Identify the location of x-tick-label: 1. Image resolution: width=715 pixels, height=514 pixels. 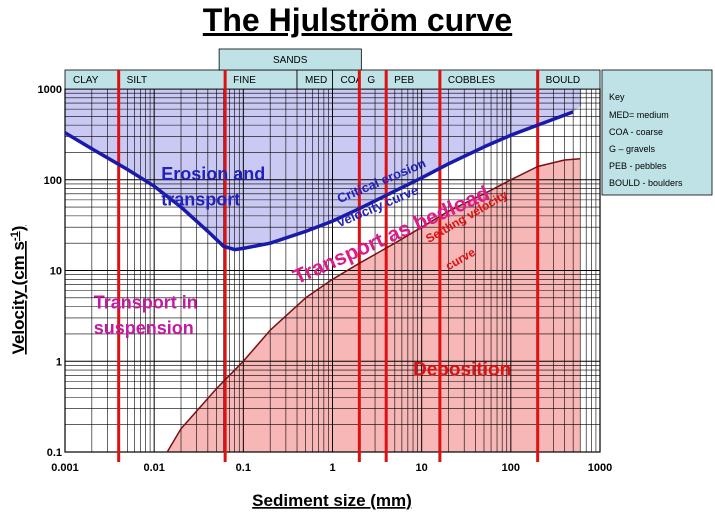
(332, 468).